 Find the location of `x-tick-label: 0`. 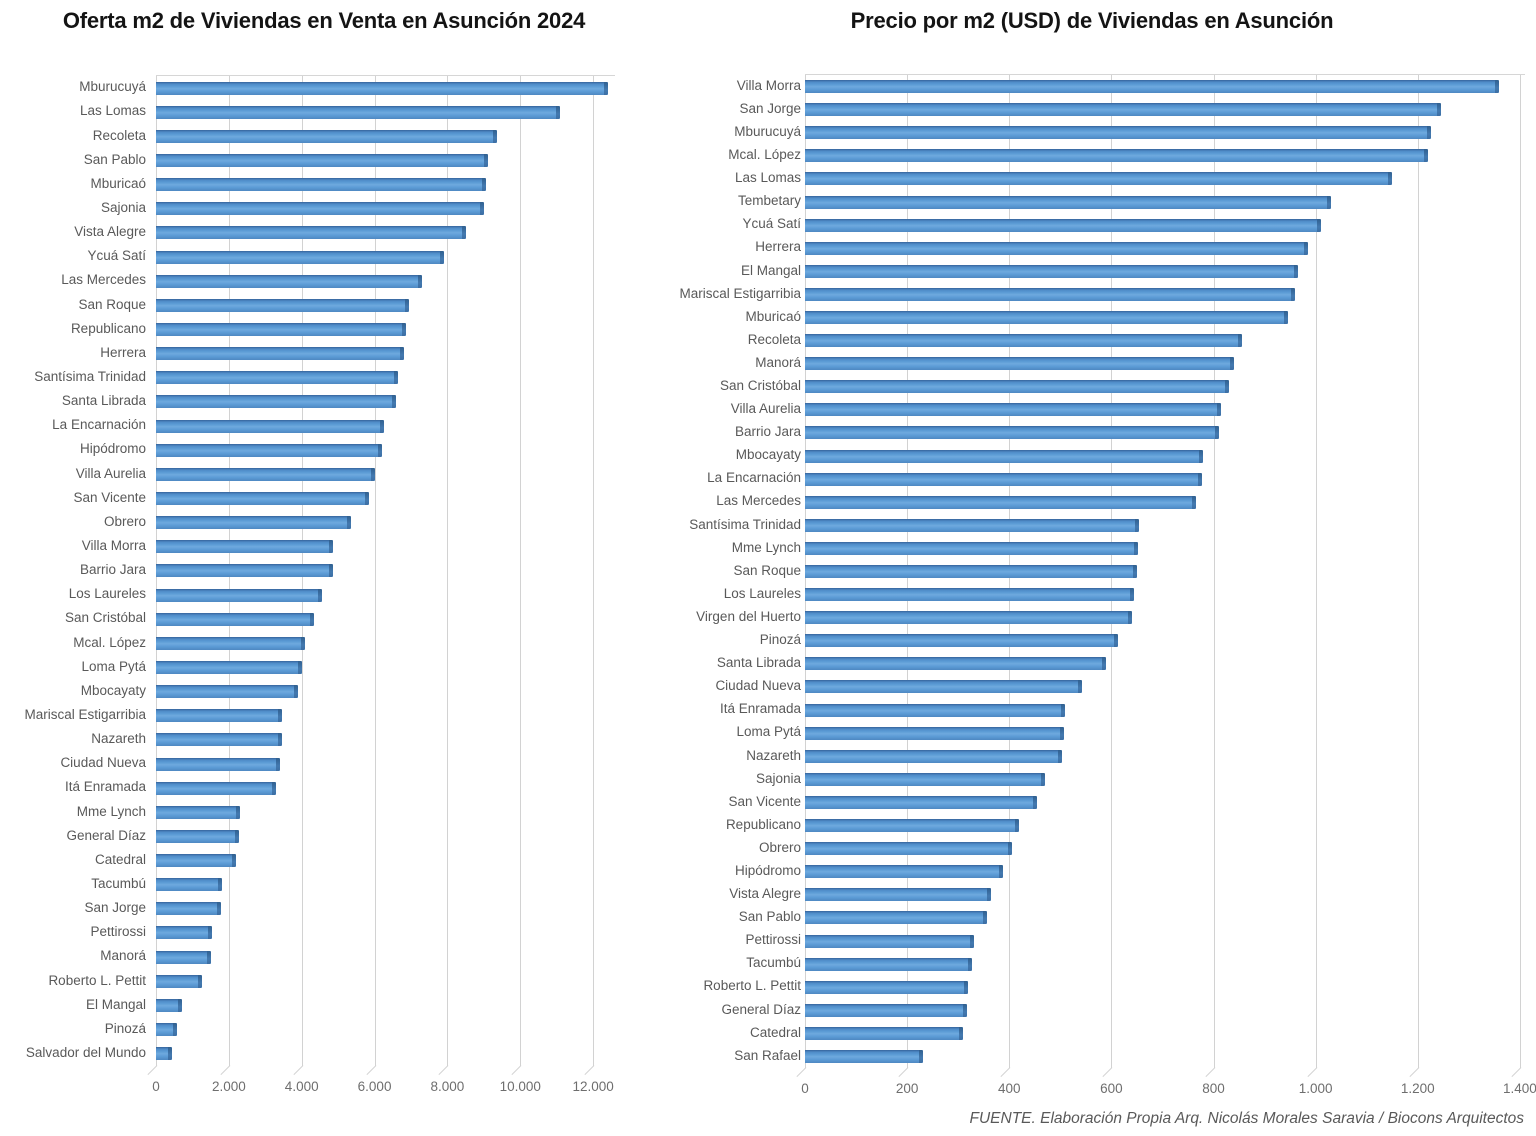

x-tick-label: 0 is located at coordinates (156, 1086).